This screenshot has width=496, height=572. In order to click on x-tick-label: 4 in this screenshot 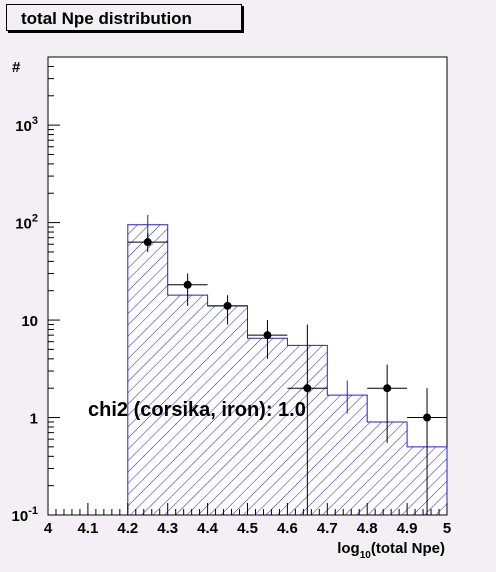, I will do `click(48, 528)`.